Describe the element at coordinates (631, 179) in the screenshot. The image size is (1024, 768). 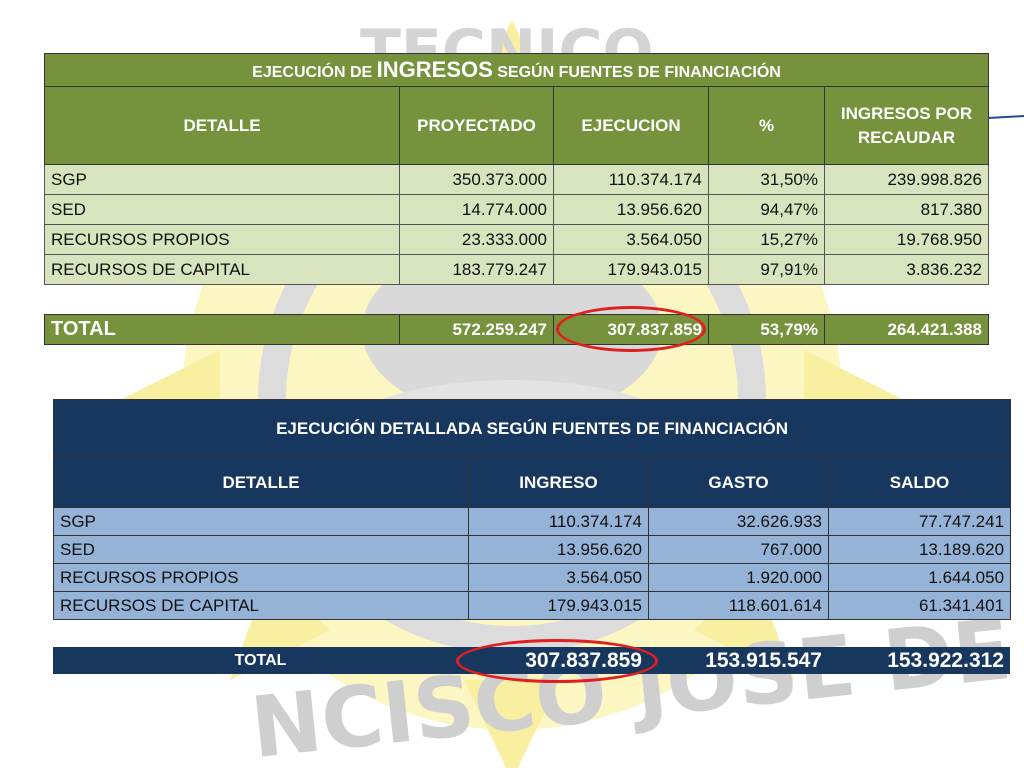
I see `cell-ejecucion: 110.374.174` at that location.